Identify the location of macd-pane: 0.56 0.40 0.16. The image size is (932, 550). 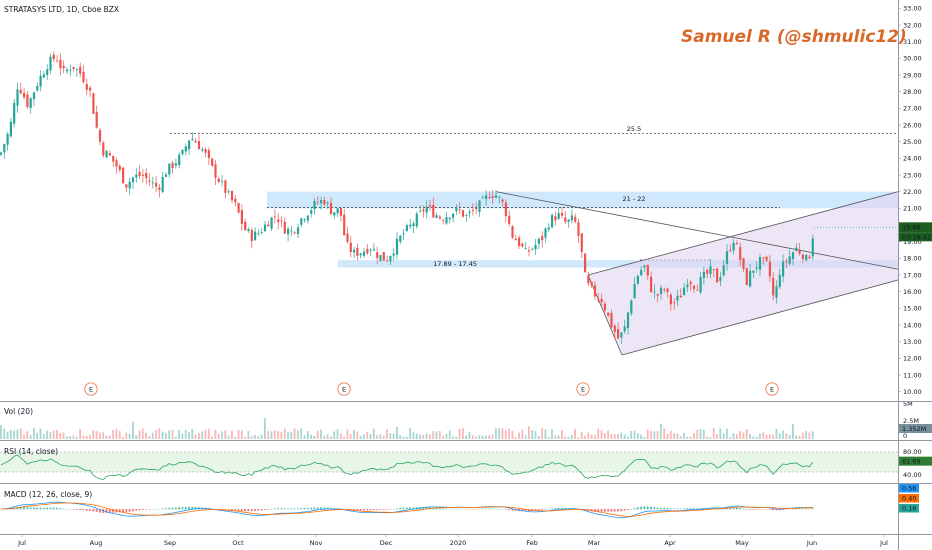
(459, 501).